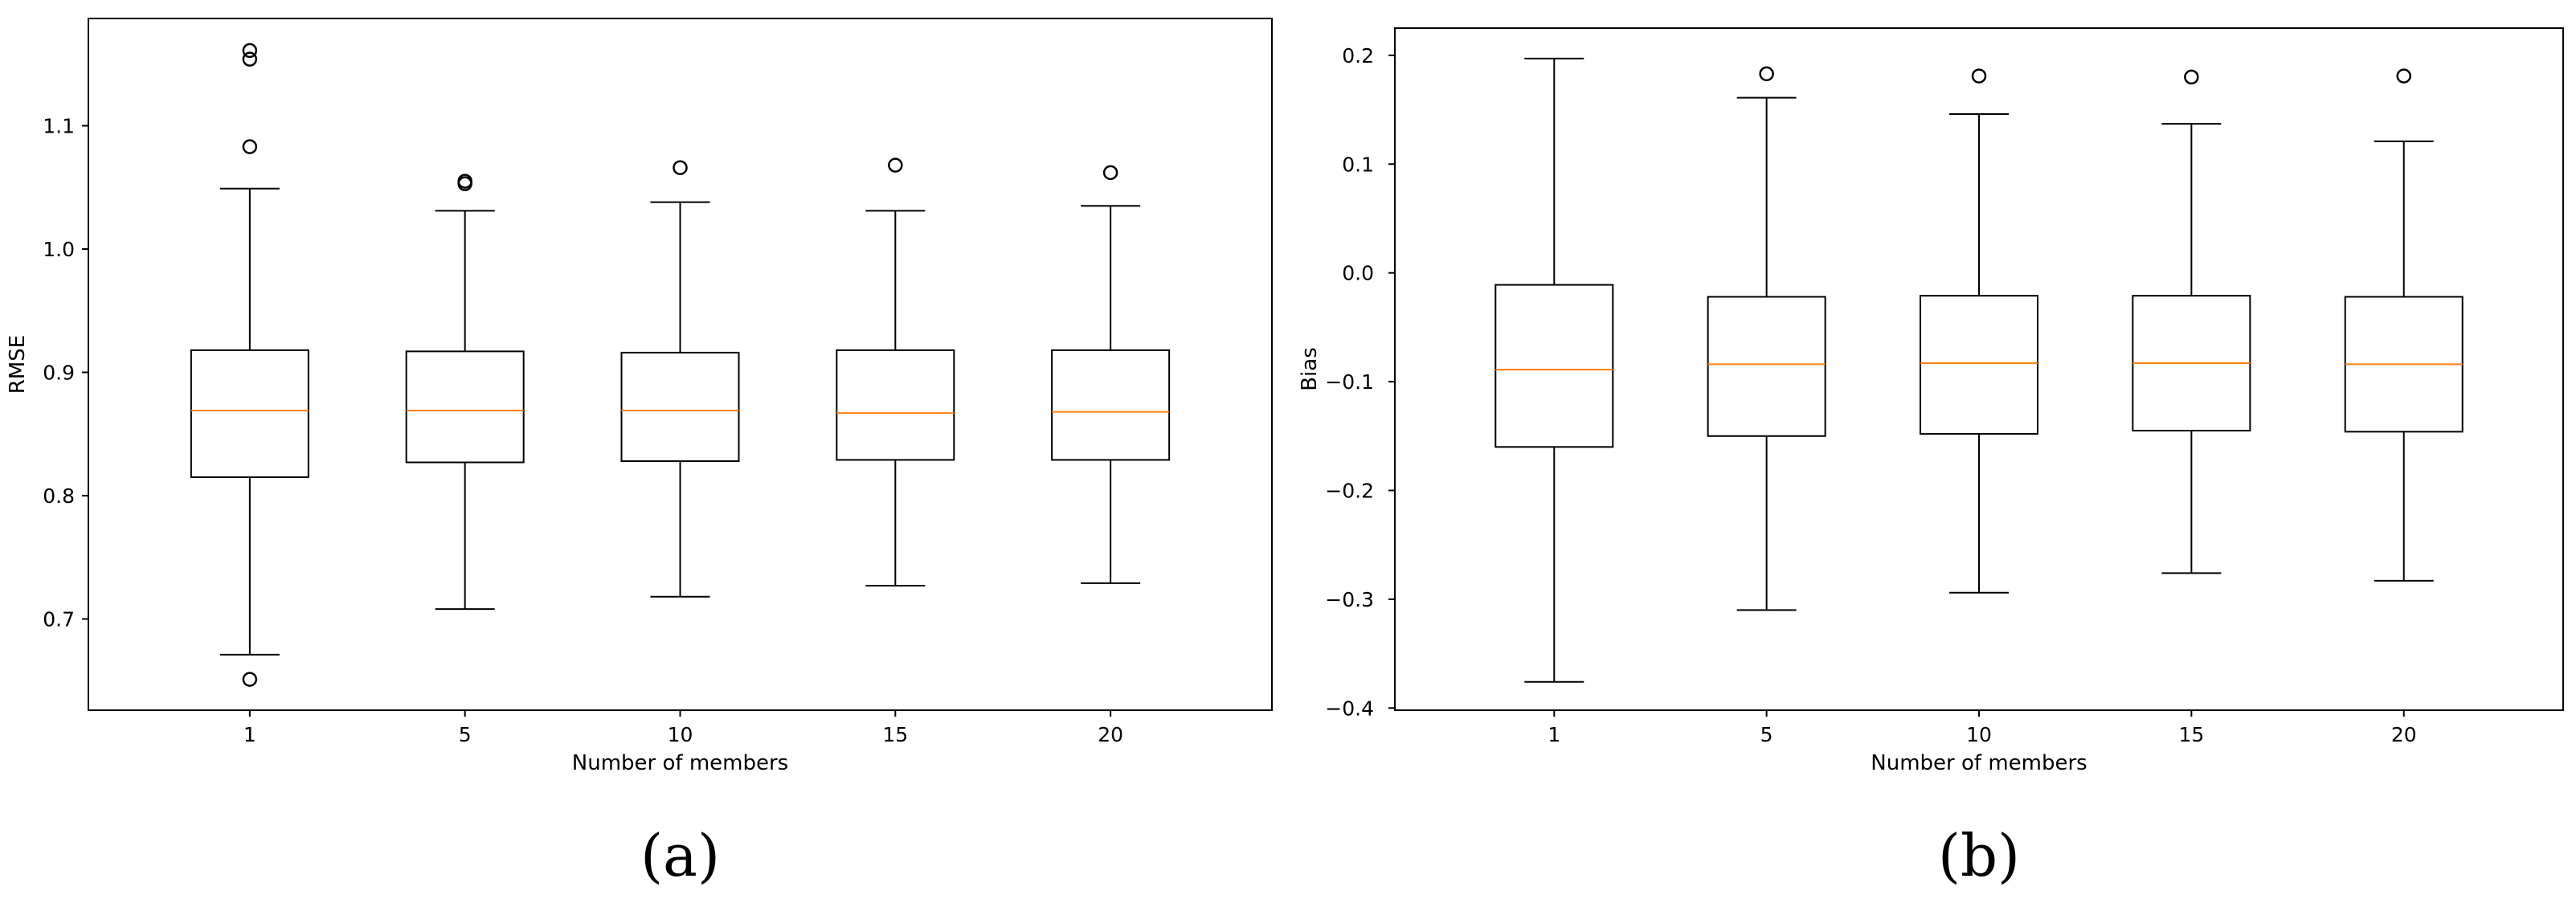 Image resolution: width=2576 pixels, height=899 pixels. What do you see at coordinates (1310, 369) in the screenshot?
I see `y-axis-label: Bias` at bounding box center [1310, 369].